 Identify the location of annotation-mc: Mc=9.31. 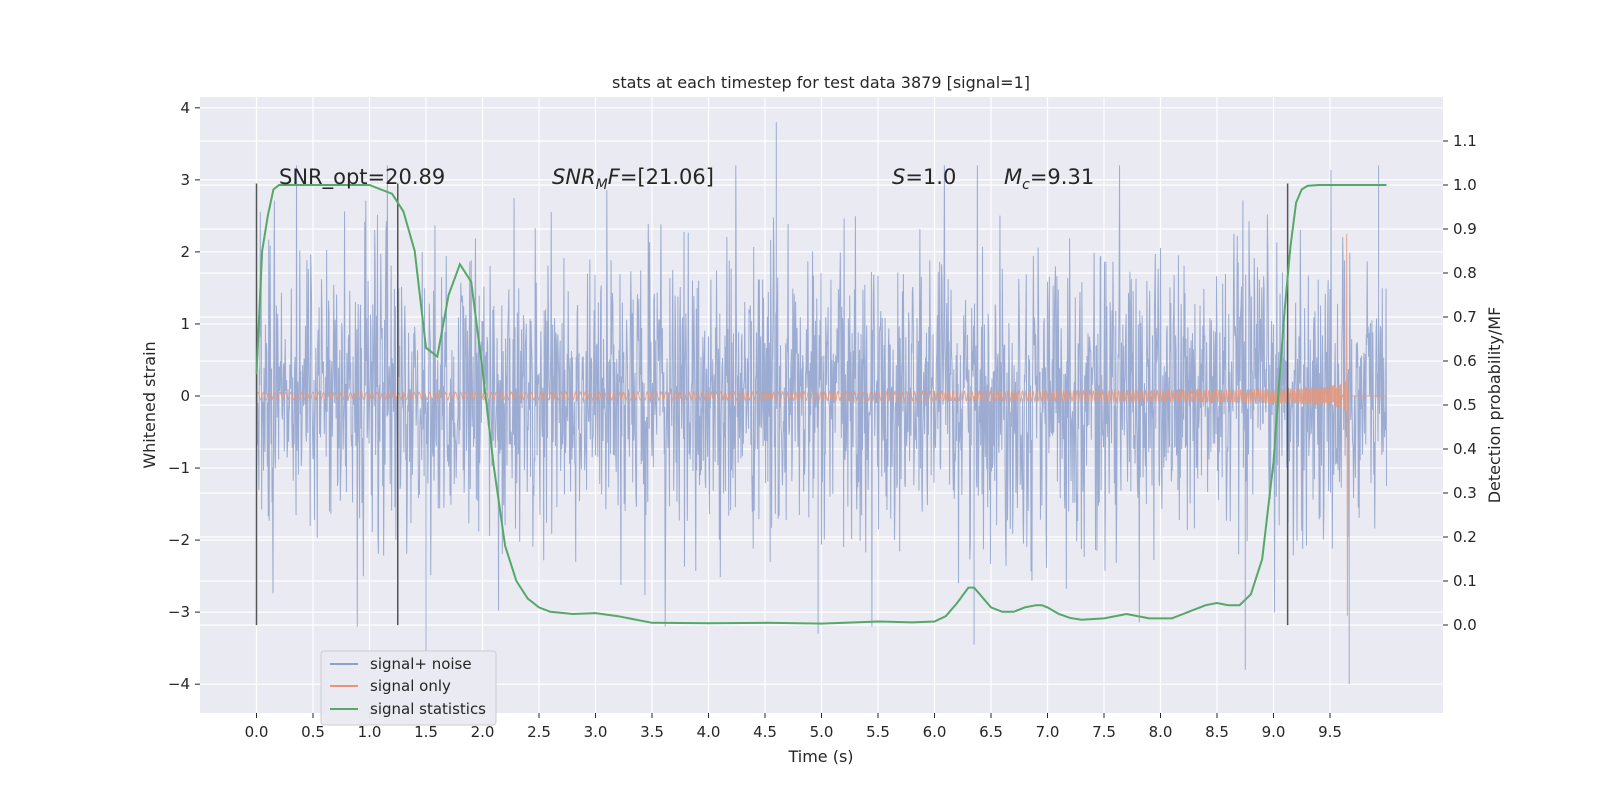
(1049, 179).